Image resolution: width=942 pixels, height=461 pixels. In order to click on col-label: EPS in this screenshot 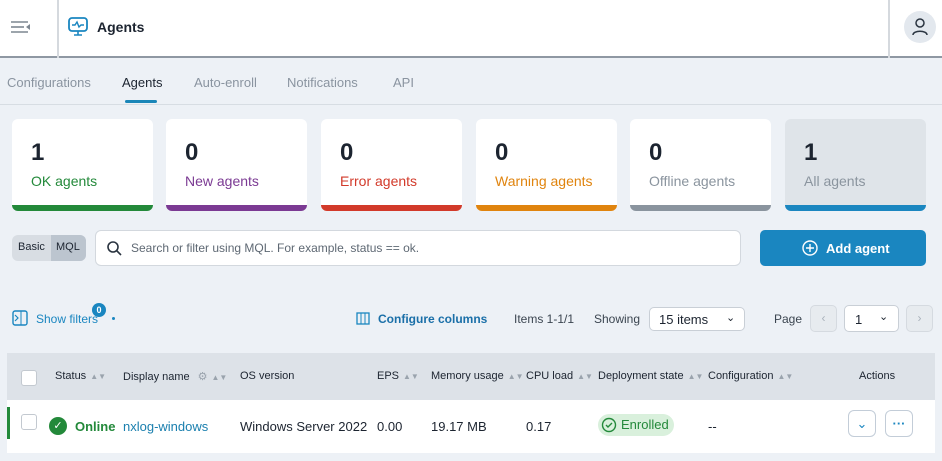, I will do `click(388, 376)`.